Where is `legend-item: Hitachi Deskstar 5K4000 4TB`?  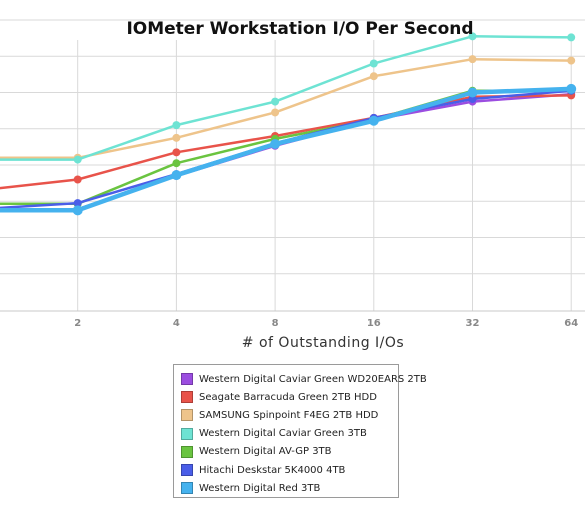
legend-item: Hitachi Deskstar 5K4000 4TB is located at coordinates (286, 470).